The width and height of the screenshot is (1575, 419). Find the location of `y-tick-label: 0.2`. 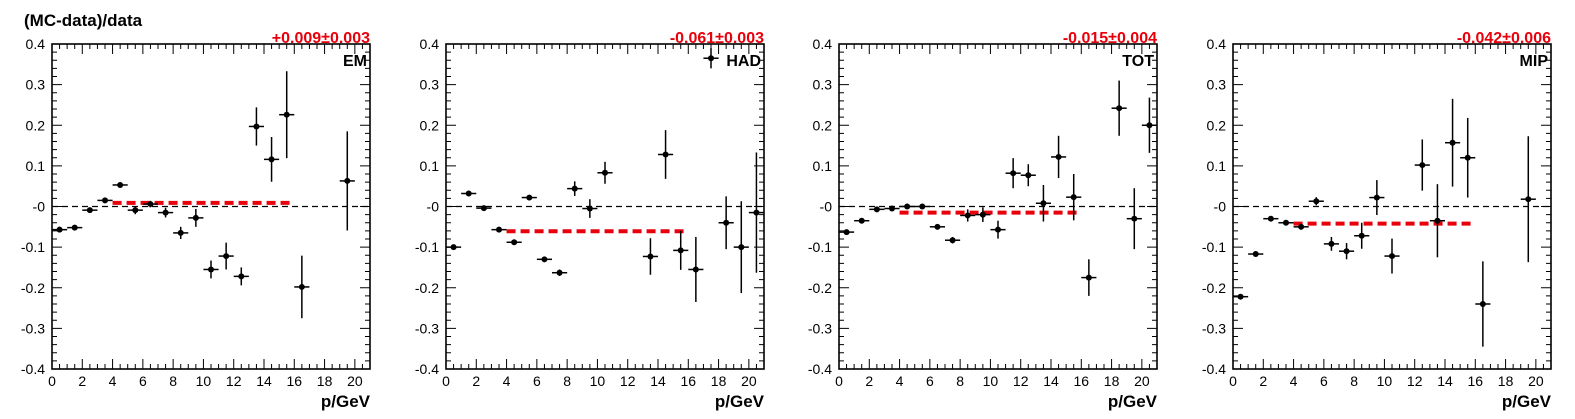

y-tick-label: 0.2 is located at coordinates (823, 125).